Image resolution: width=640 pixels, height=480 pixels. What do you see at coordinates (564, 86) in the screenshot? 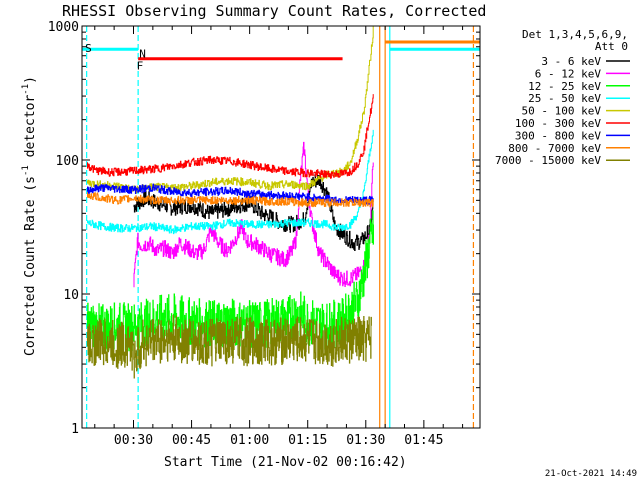
I see `legend-label-12-25-kev: 12 - 25 keV` at bounding box center [564, 86].